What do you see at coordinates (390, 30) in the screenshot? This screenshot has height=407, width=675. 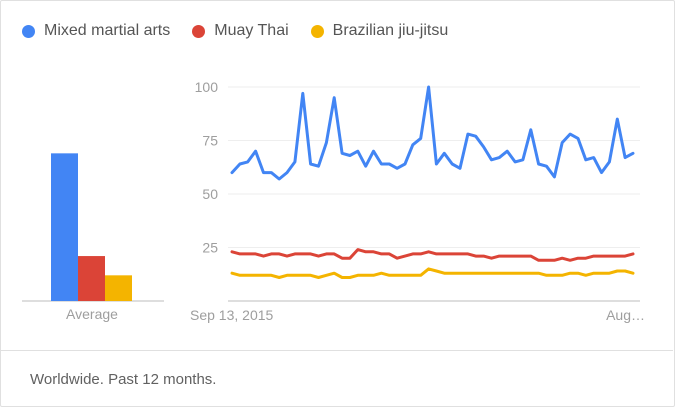 I see `legend-label: Brazilian jiu-jitsu` at bounding box center [390, 30].